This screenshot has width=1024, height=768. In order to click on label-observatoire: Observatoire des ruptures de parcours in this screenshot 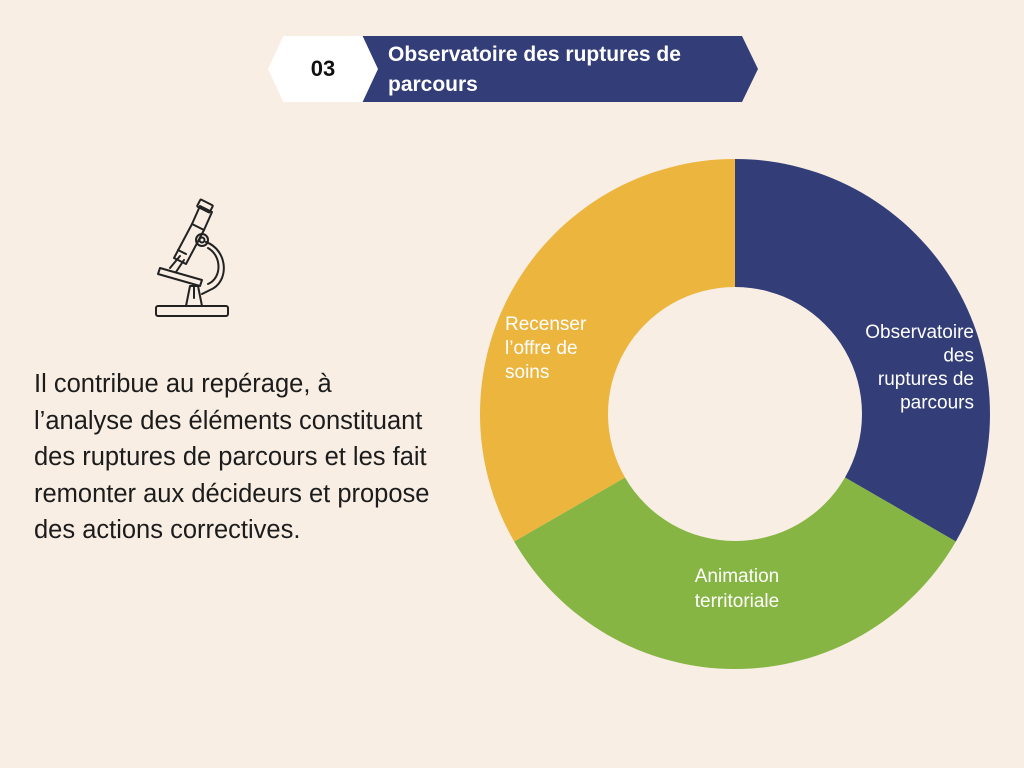, I will do `click(919, 368)`.